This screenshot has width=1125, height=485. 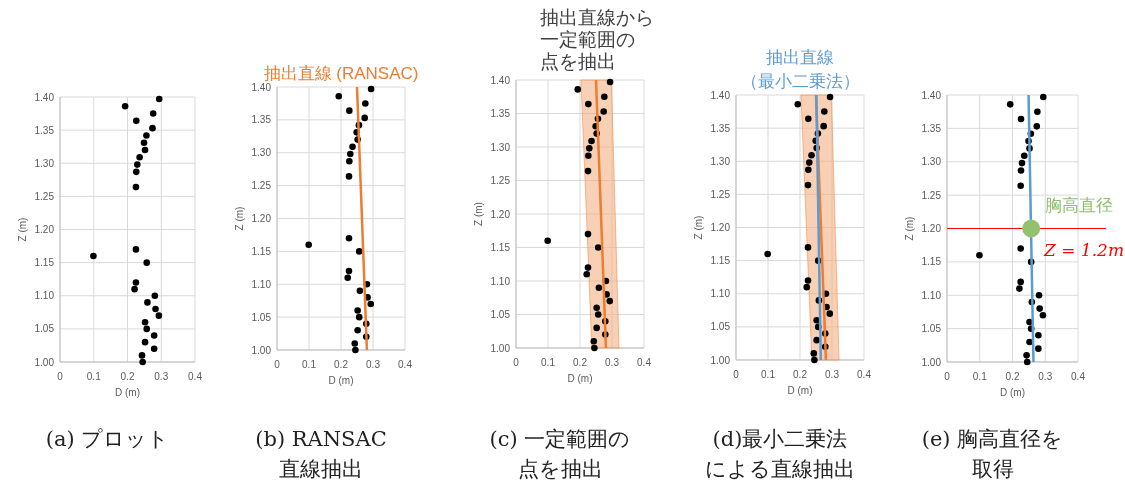 What do you see at coordinates (321, 454) in the screenshot?
I see `text: (b) RANSAC 直線抽出` at bounding box center [321, 454].